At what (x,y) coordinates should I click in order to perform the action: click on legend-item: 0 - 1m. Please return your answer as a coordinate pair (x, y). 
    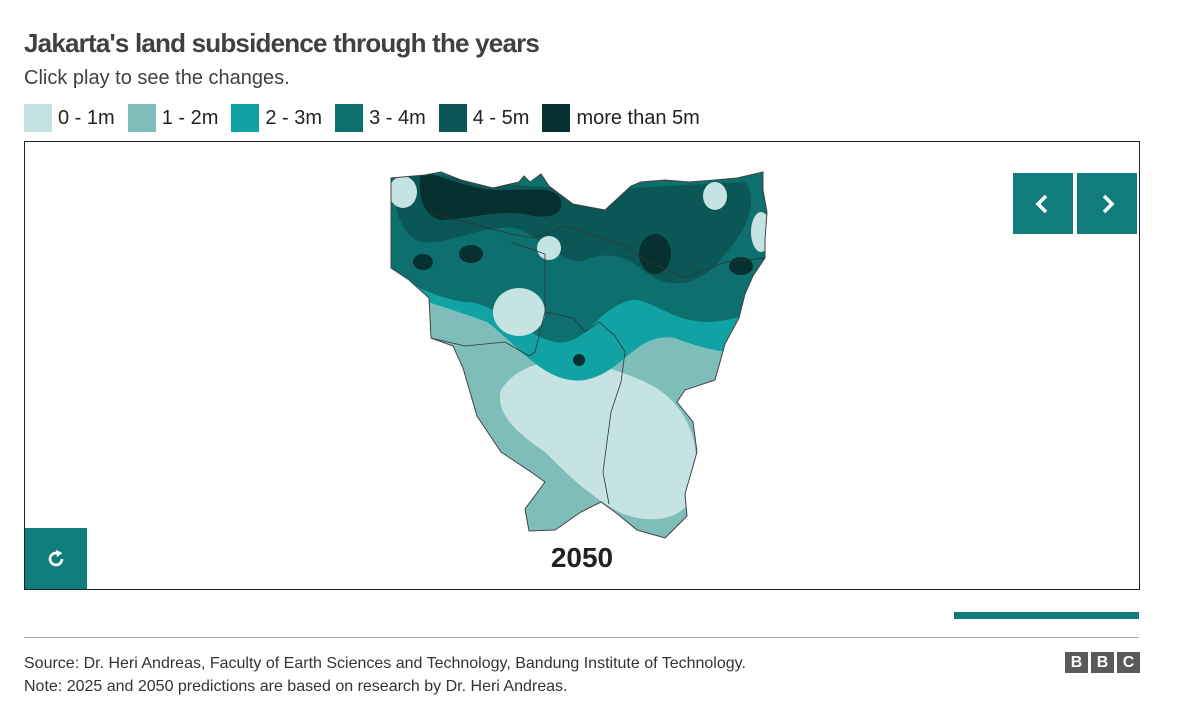
    Looking at the image, I should click on (69, 118).